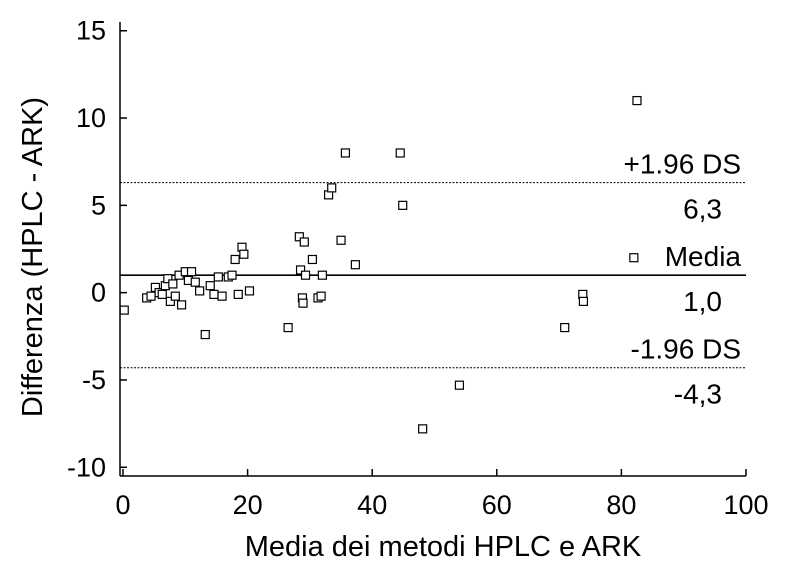 The image size is (785, 568). Describe the element at coordinates (686, 349) in the screenshot. I see `lower-reference-label: -1.96 DS` at that location.